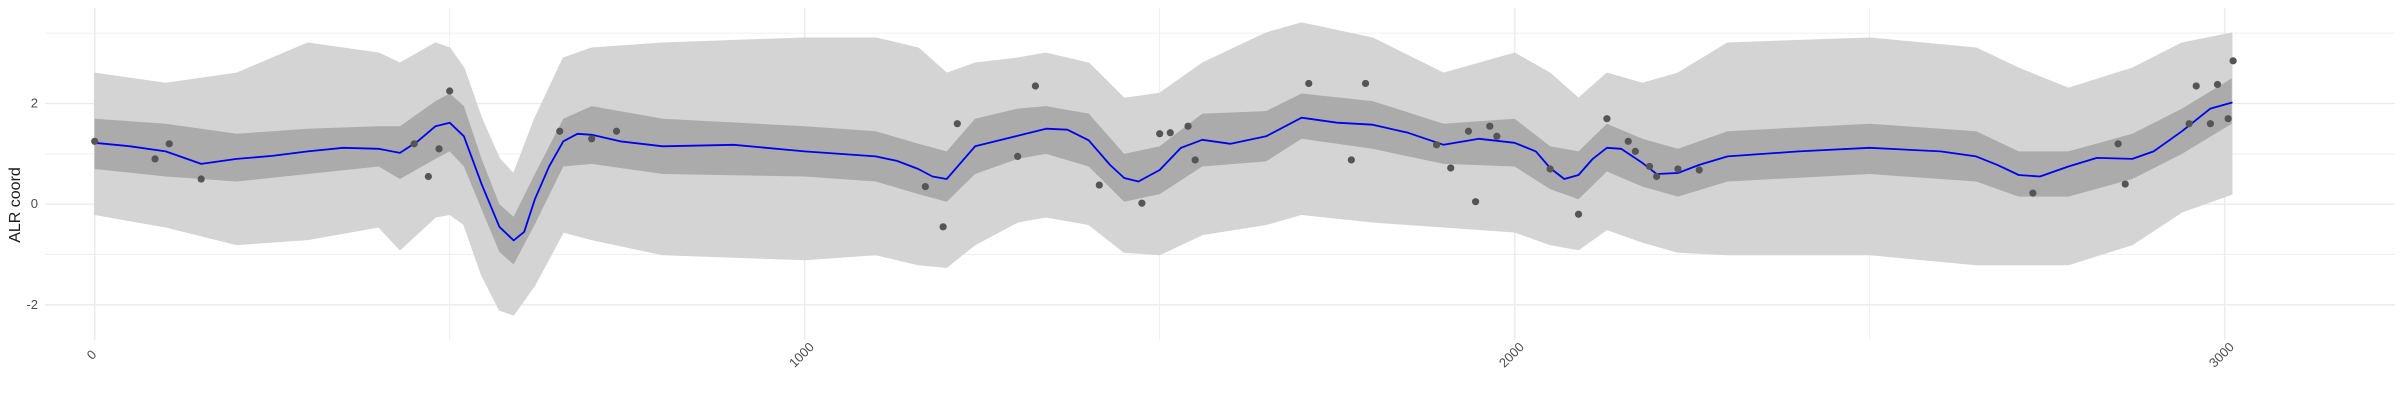 Image resolution: width=2400 pixels, height=400 pixels. What do you see at coordinates (1160, 354) in the screenshot?
I see `x-axis-ticks: 0 1000 2000 3000` at bounding box center [1160, 354].